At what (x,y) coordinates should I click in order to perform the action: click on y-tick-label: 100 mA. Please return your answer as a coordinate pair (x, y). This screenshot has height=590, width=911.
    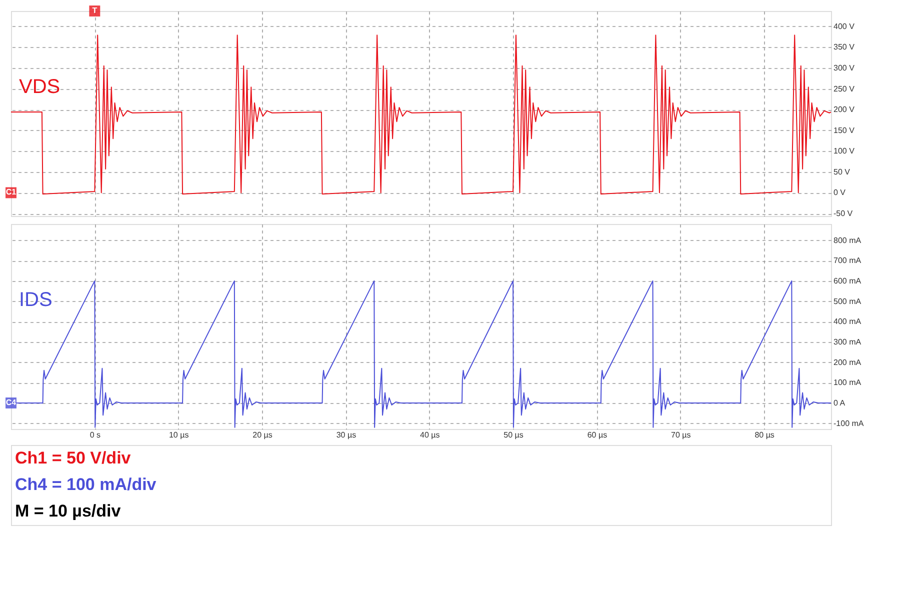
    Looking at the image, I should click on (848, 383).